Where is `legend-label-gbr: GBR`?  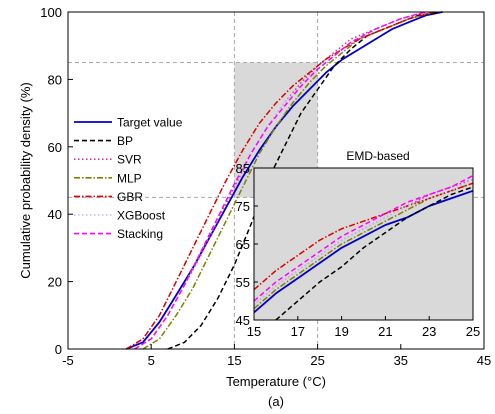
legend-label-gbr: GBR is located at coordinates (130, 197).